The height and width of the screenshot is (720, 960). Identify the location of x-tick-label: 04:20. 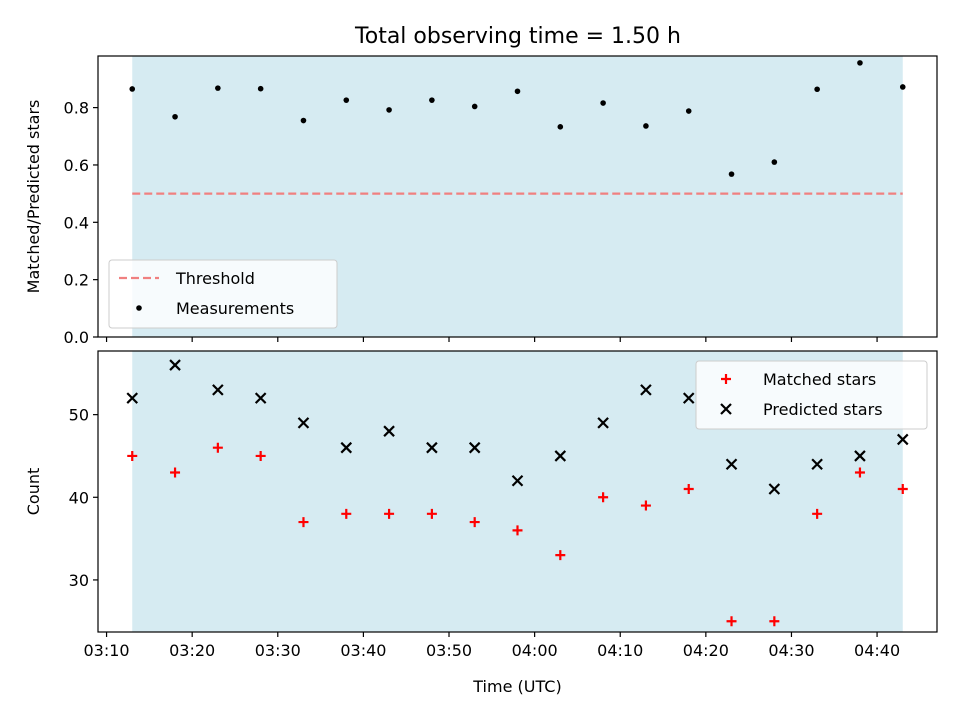
(706, 650).